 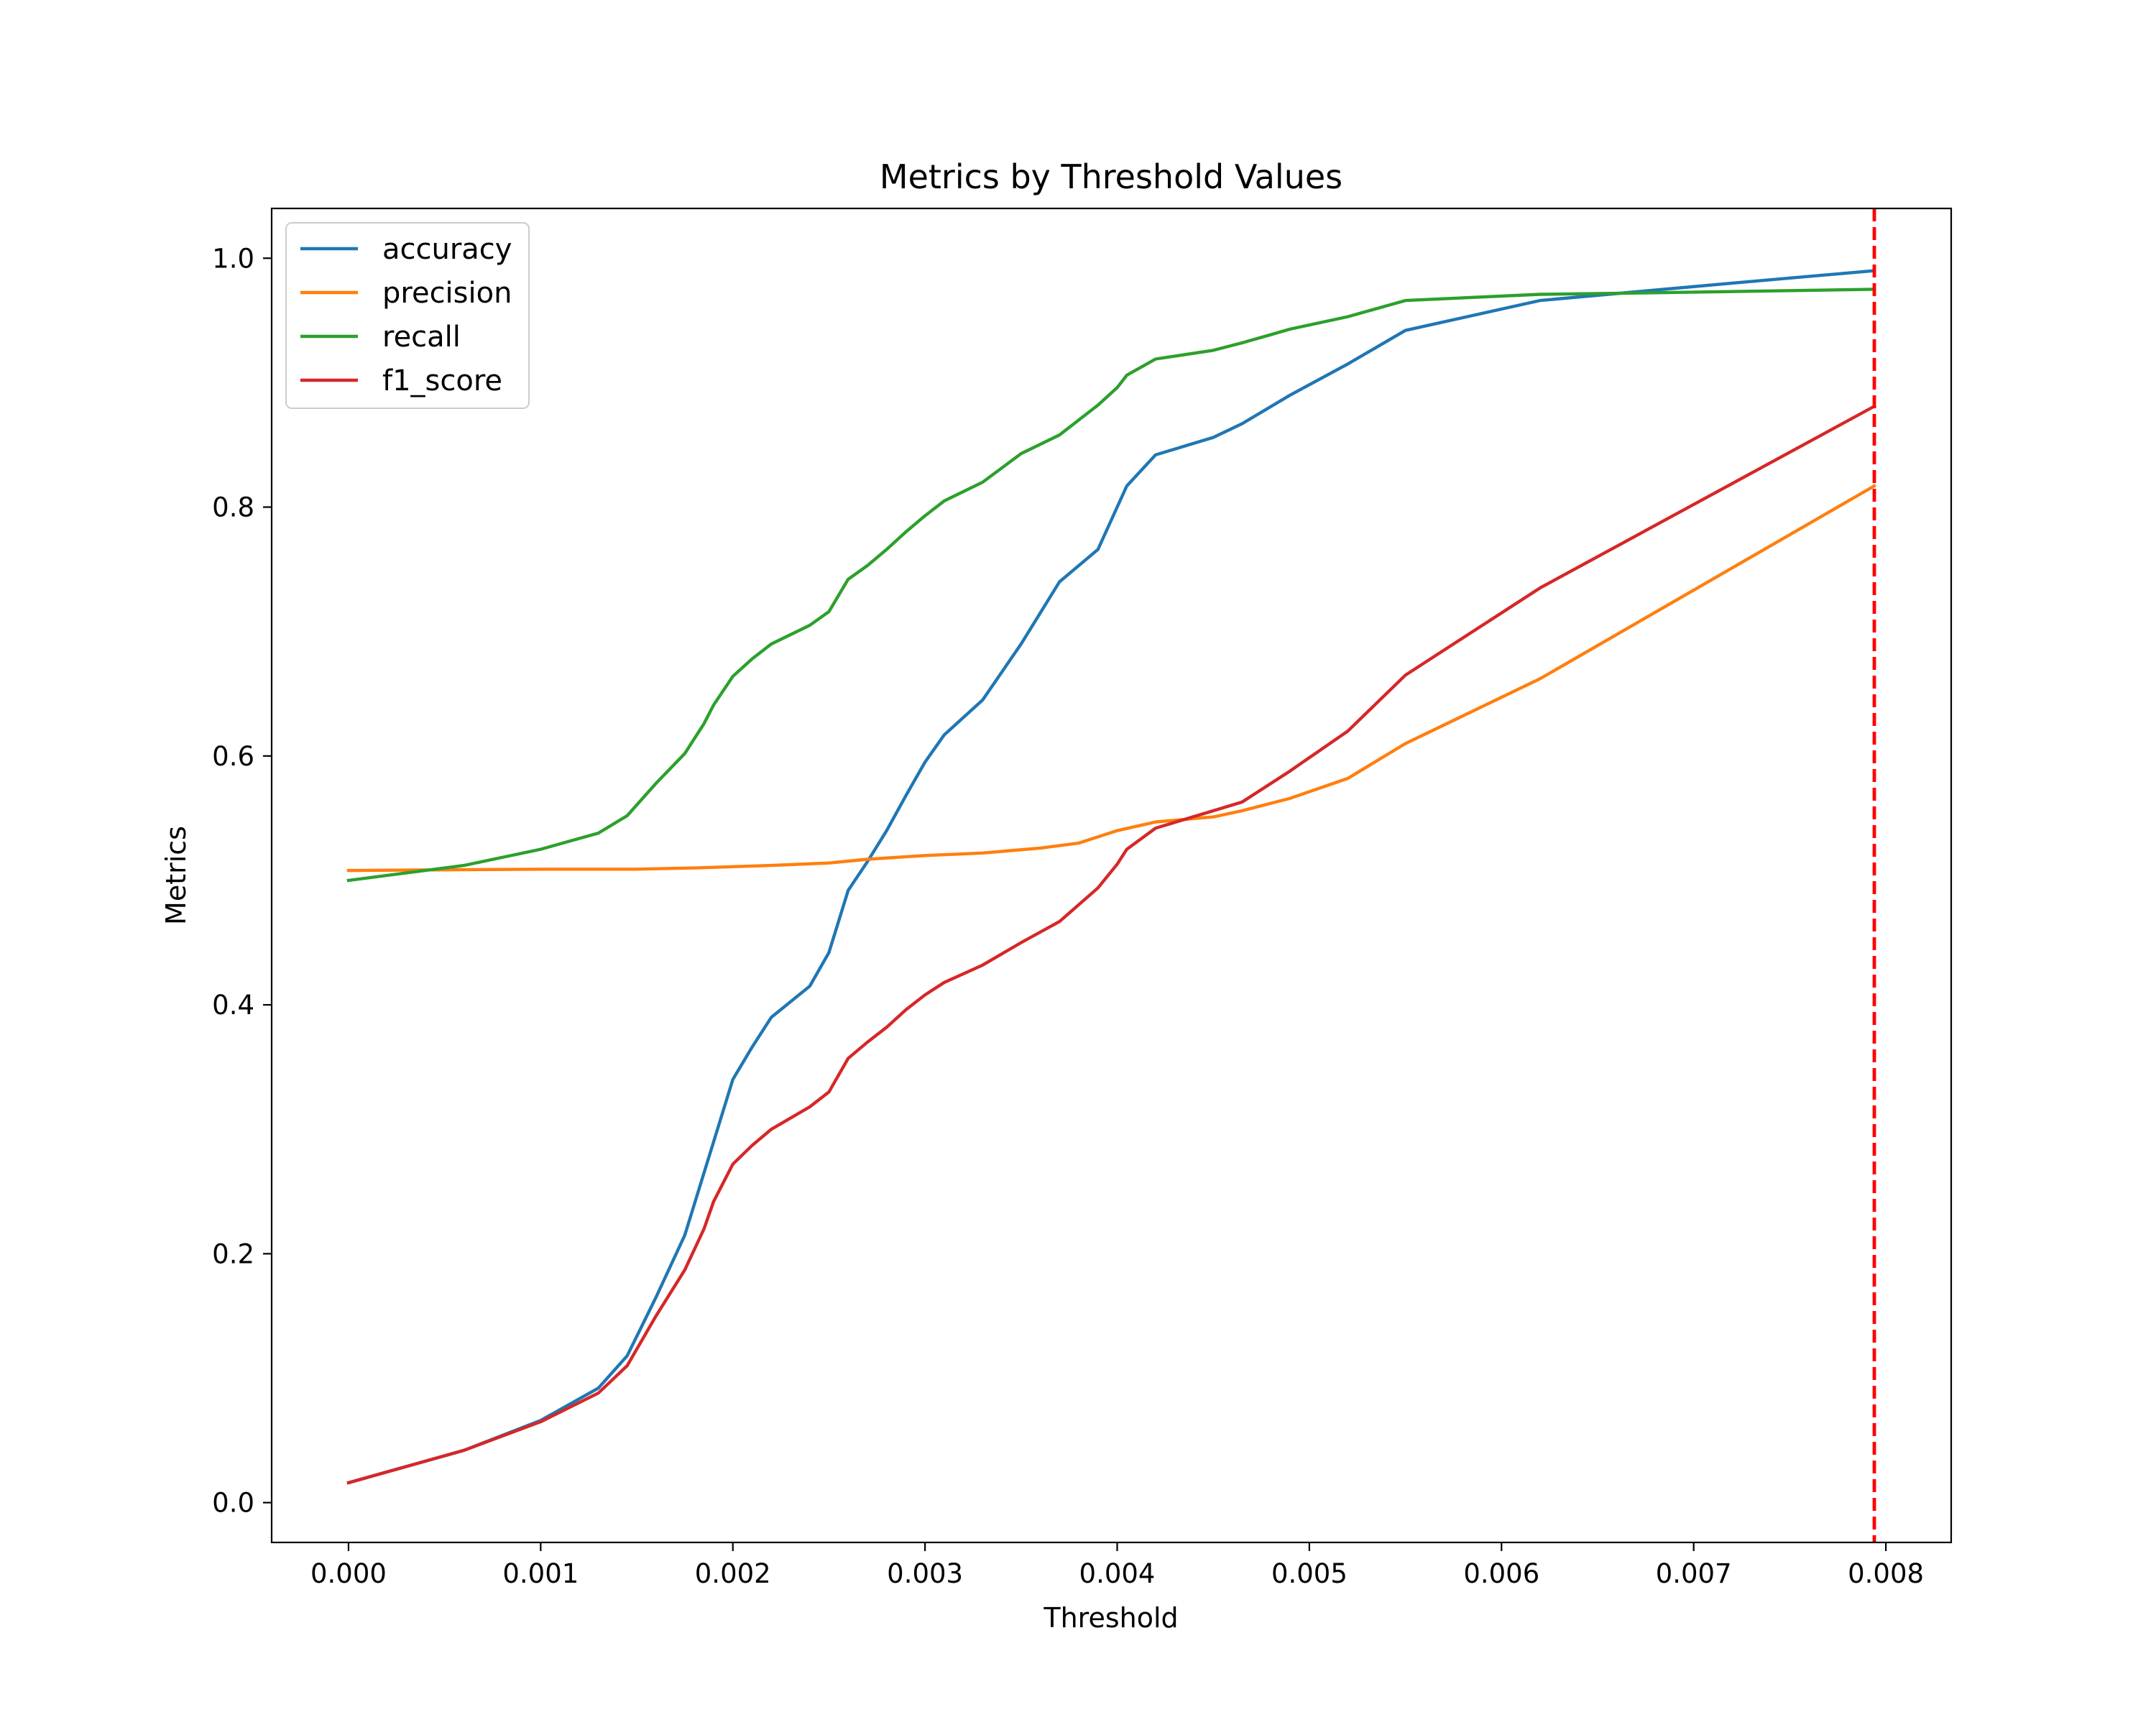 What do you see at coordinates (233, 1253) in the screenshot?
I see `y-tick-label: 0.2` at bounding box center [233, 1253].